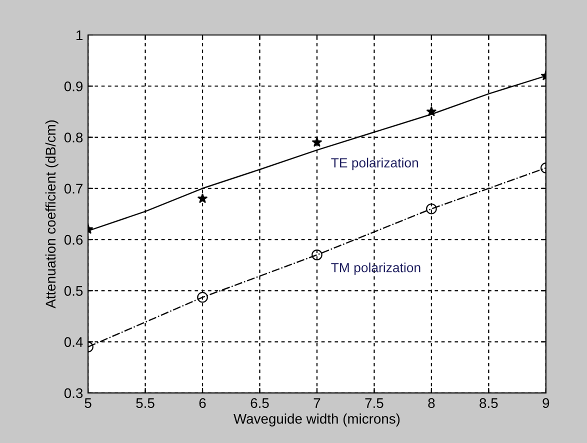 The width and height of the screenshot is (587, 443). What do you see at coordinates (202, 403) in the screenshot?
I see `x-tick-label: 6` at bounding box center [202, 403].